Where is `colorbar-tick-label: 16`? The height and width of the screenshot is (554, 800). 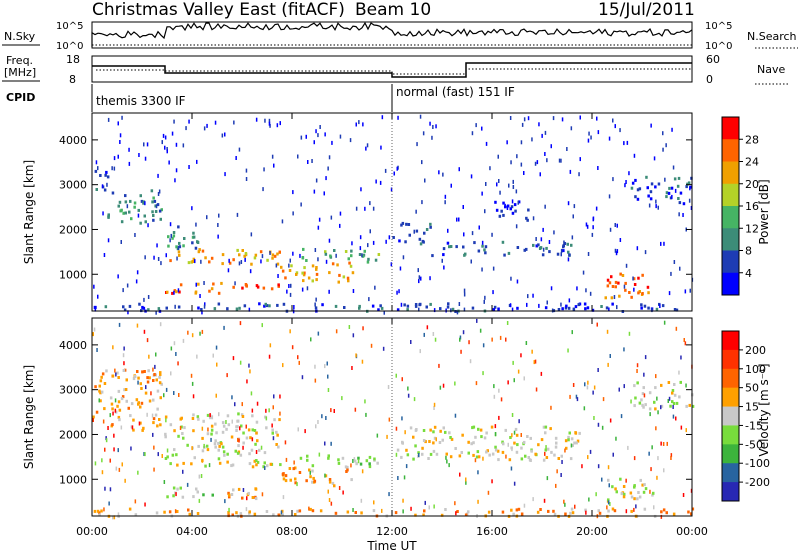
colorbar-tick-label: 16 is located at coordinates (752, 206).